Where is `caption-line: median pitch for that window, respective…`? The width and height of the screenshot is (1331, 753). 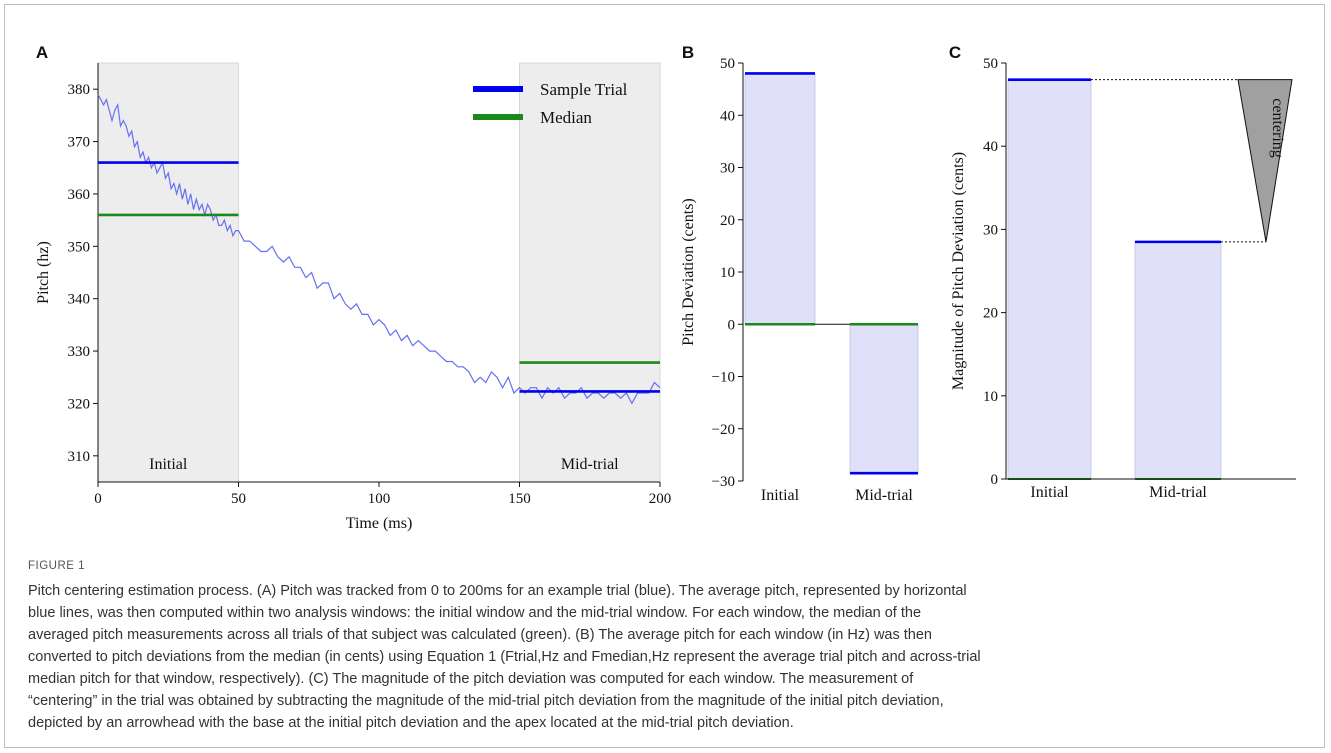
caption-line: median pitch for that window, respective… is located at coordinates (471, 679).